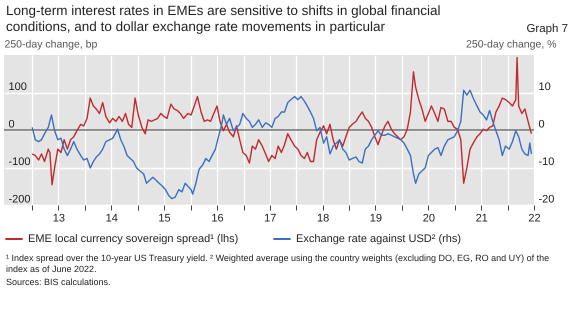 This screenshot has width=576, height=325. I want to click on x-tick-label: 20, so click(428, 218).